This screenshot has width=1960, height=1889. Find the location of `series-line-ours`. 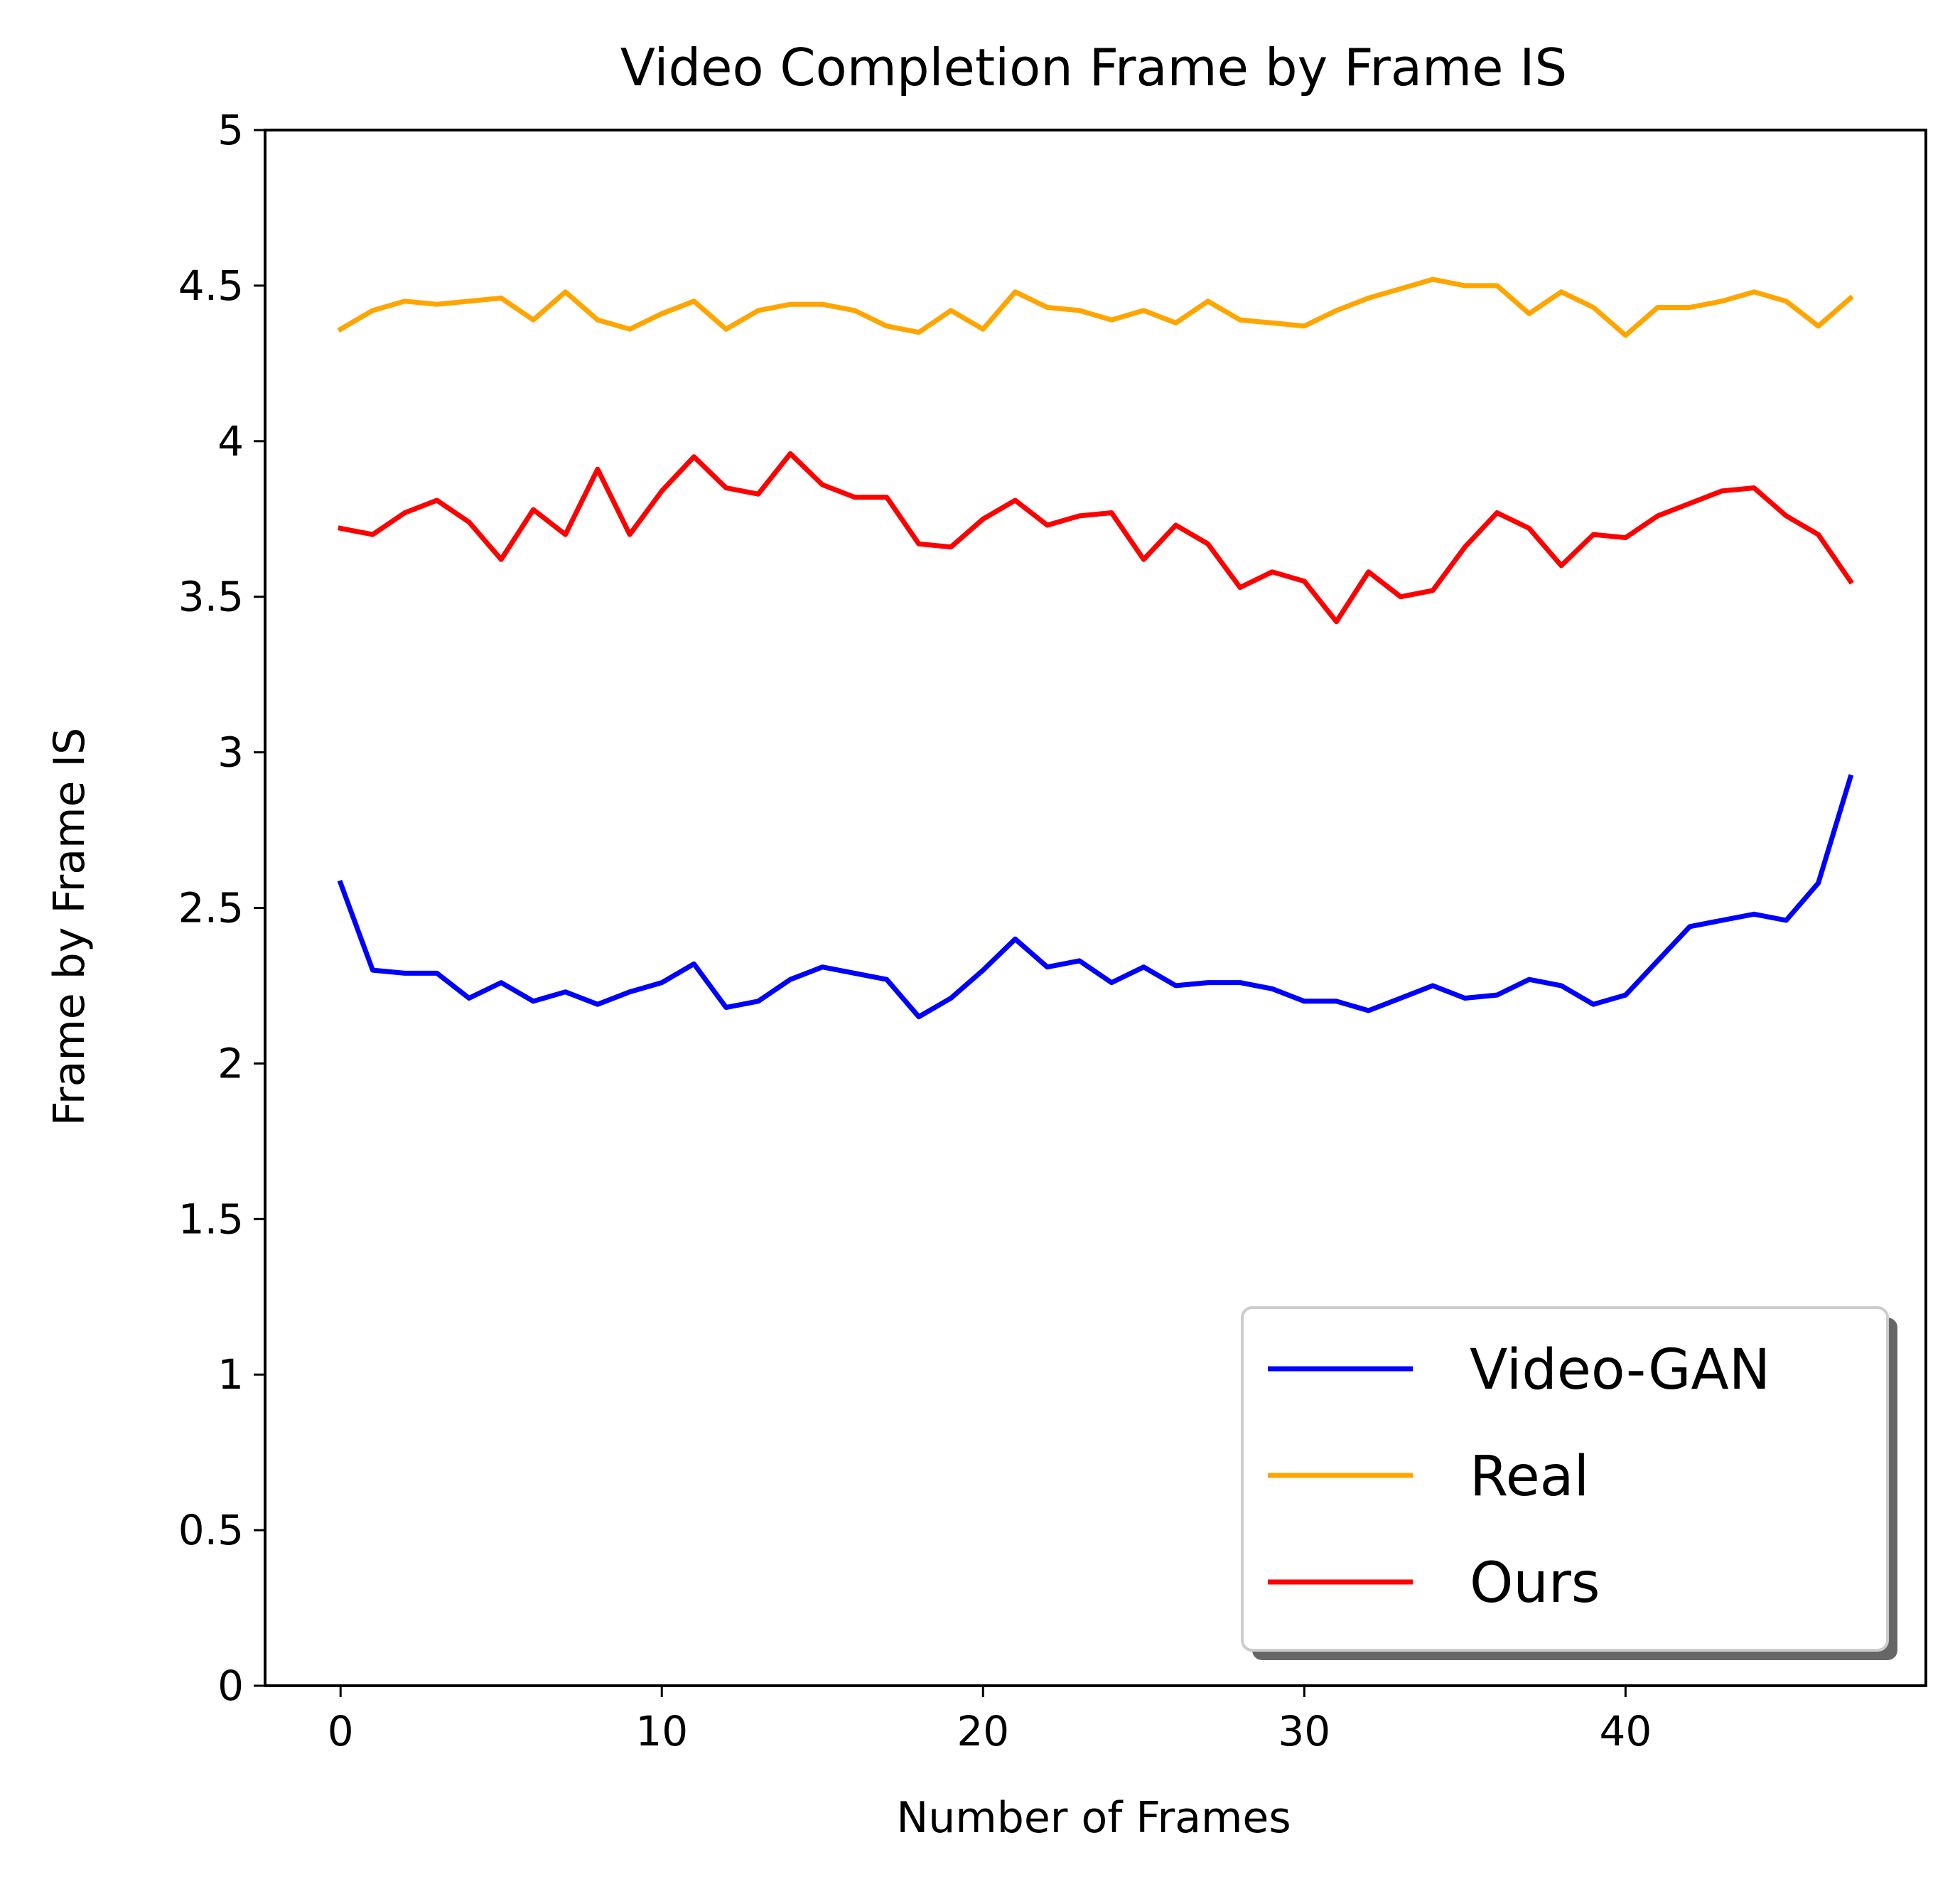

series-line-ours is located at coordinates (1096, 538).